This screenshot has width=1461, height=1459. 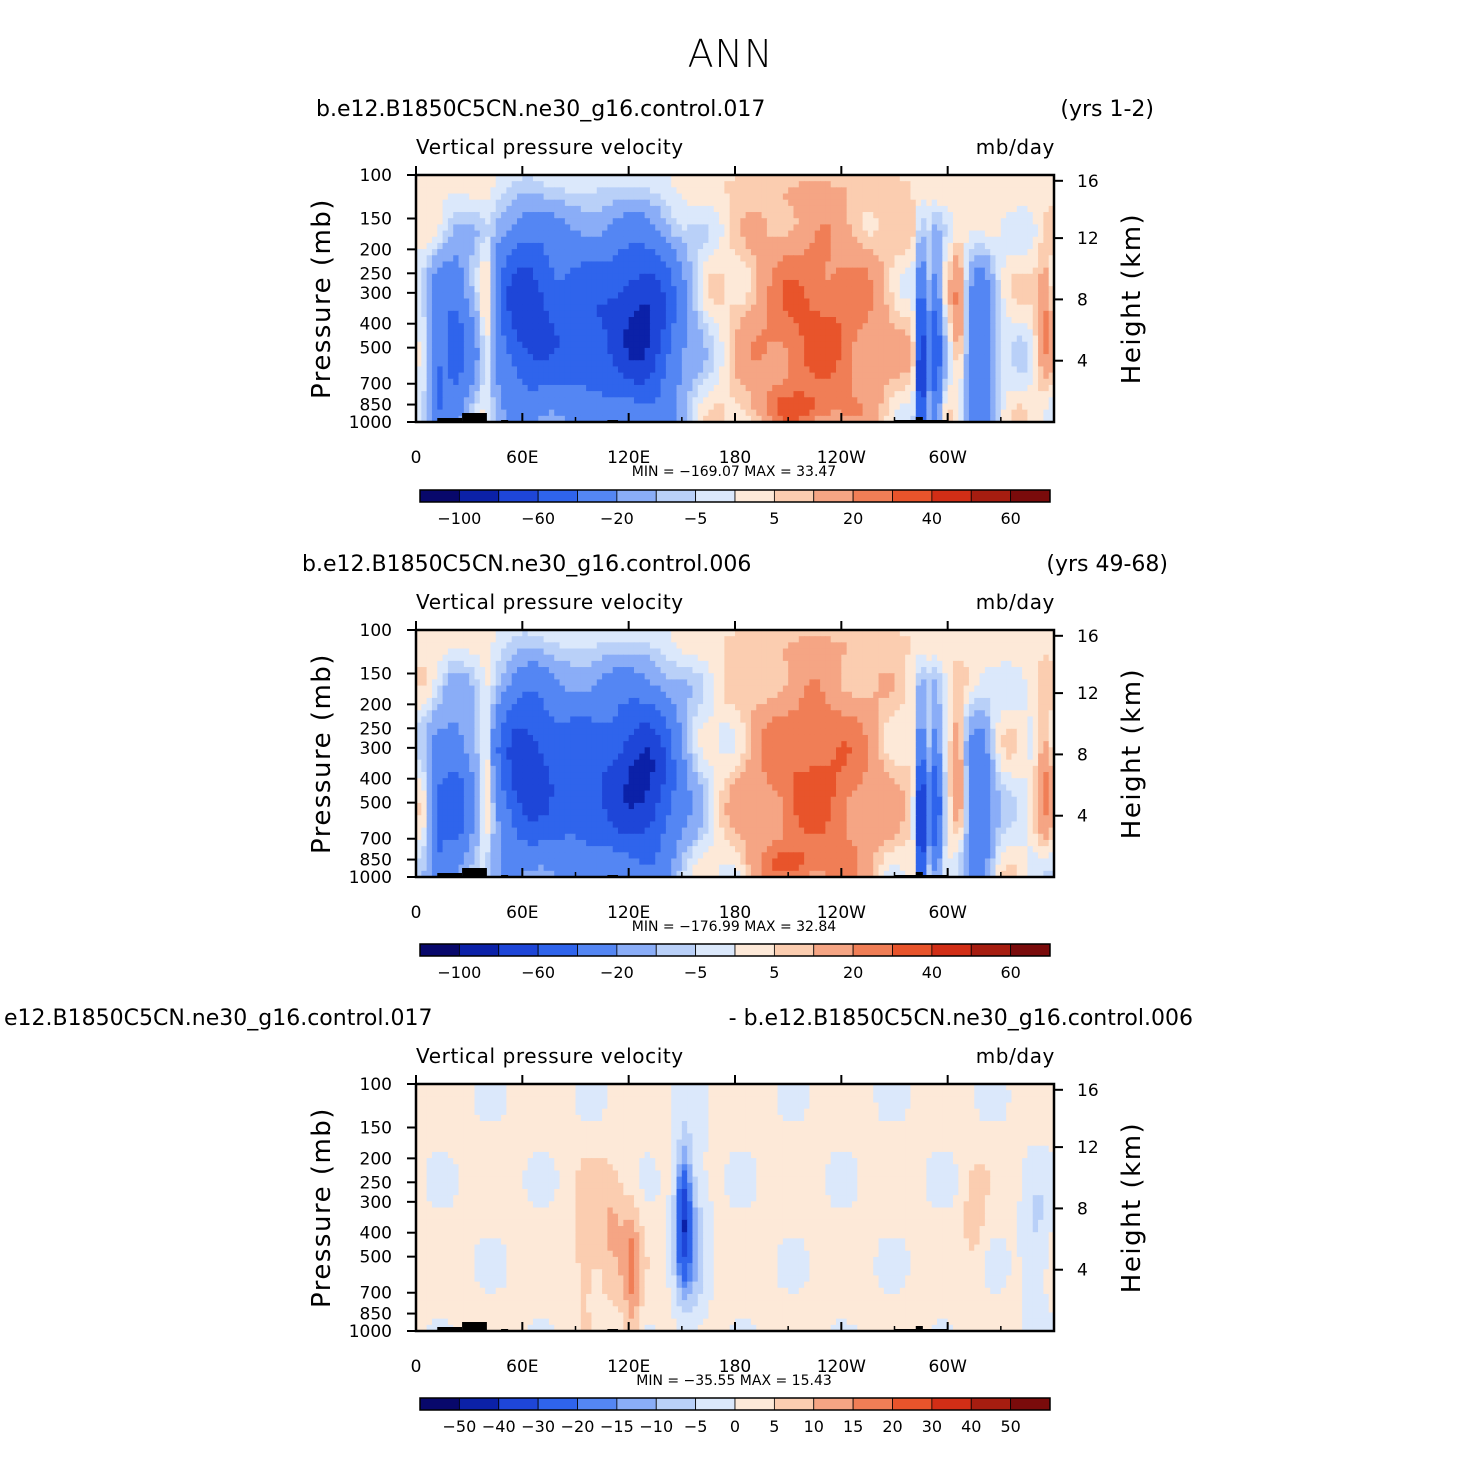 What do you see at coordinates (735, 299) in the screenshot?
I see `contour-field` at bounding box center [735, 299].